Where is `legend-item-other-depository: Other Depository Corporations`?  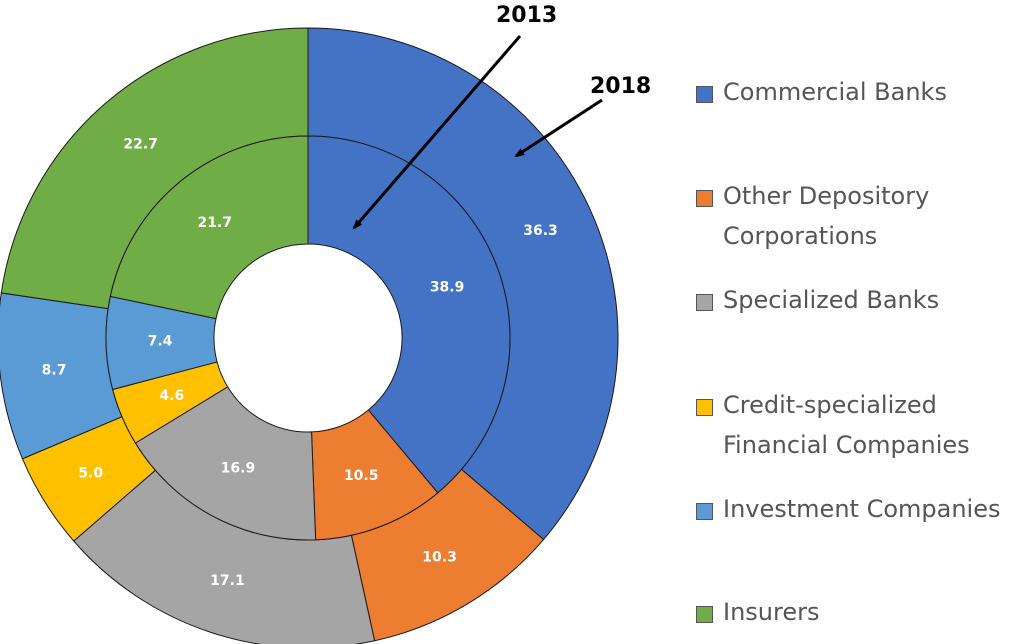 legend-item-other-depository: Other Depository Corporations is located at coordinates (859, 219).